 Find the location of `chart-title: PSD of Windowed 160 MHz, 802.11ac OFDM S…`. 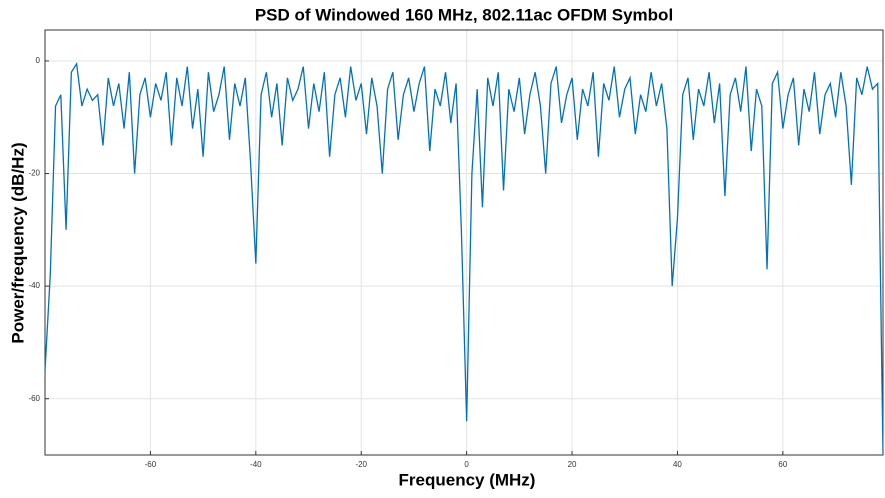

chart-title: PSD of Windowed 160 MHz, 802.11ac OFDM S… is located at coordinates (464, 14).